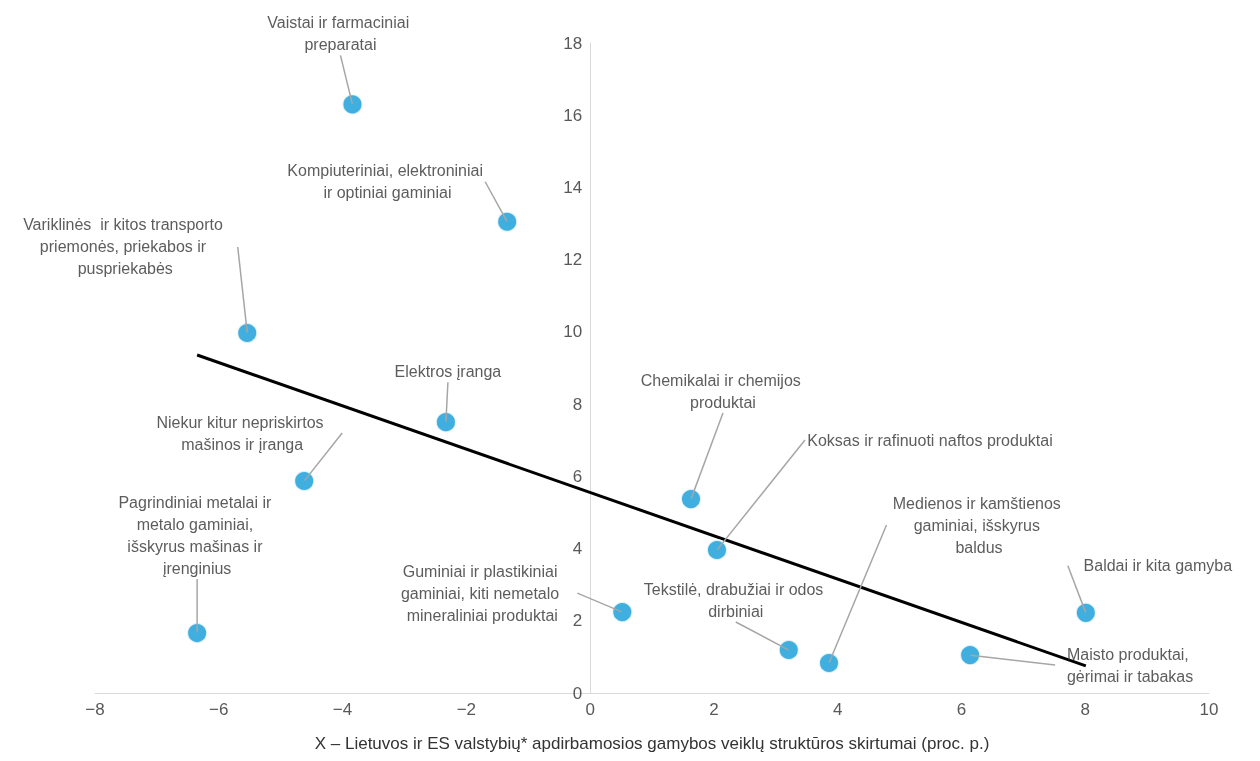 This screenshot has height=761, width=1260. What do you see at coordinates (930, 440) in the screenshot?
I see `annotation: Koksas ir rafinuoti naftos produktai` at bounding box center [930, 440].